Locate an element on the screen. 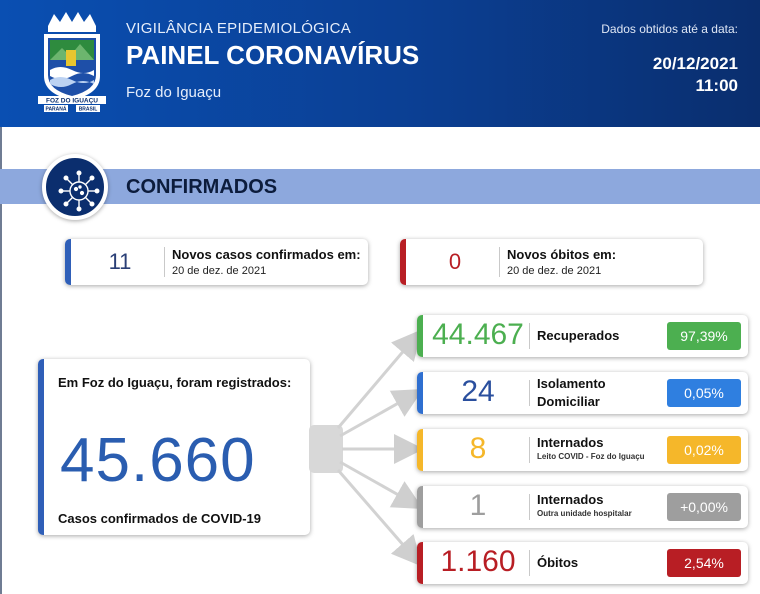 The width and height of the screenshot is (760, 594). section-title: CONFIRMADOS is located at coordinates (202, 187).